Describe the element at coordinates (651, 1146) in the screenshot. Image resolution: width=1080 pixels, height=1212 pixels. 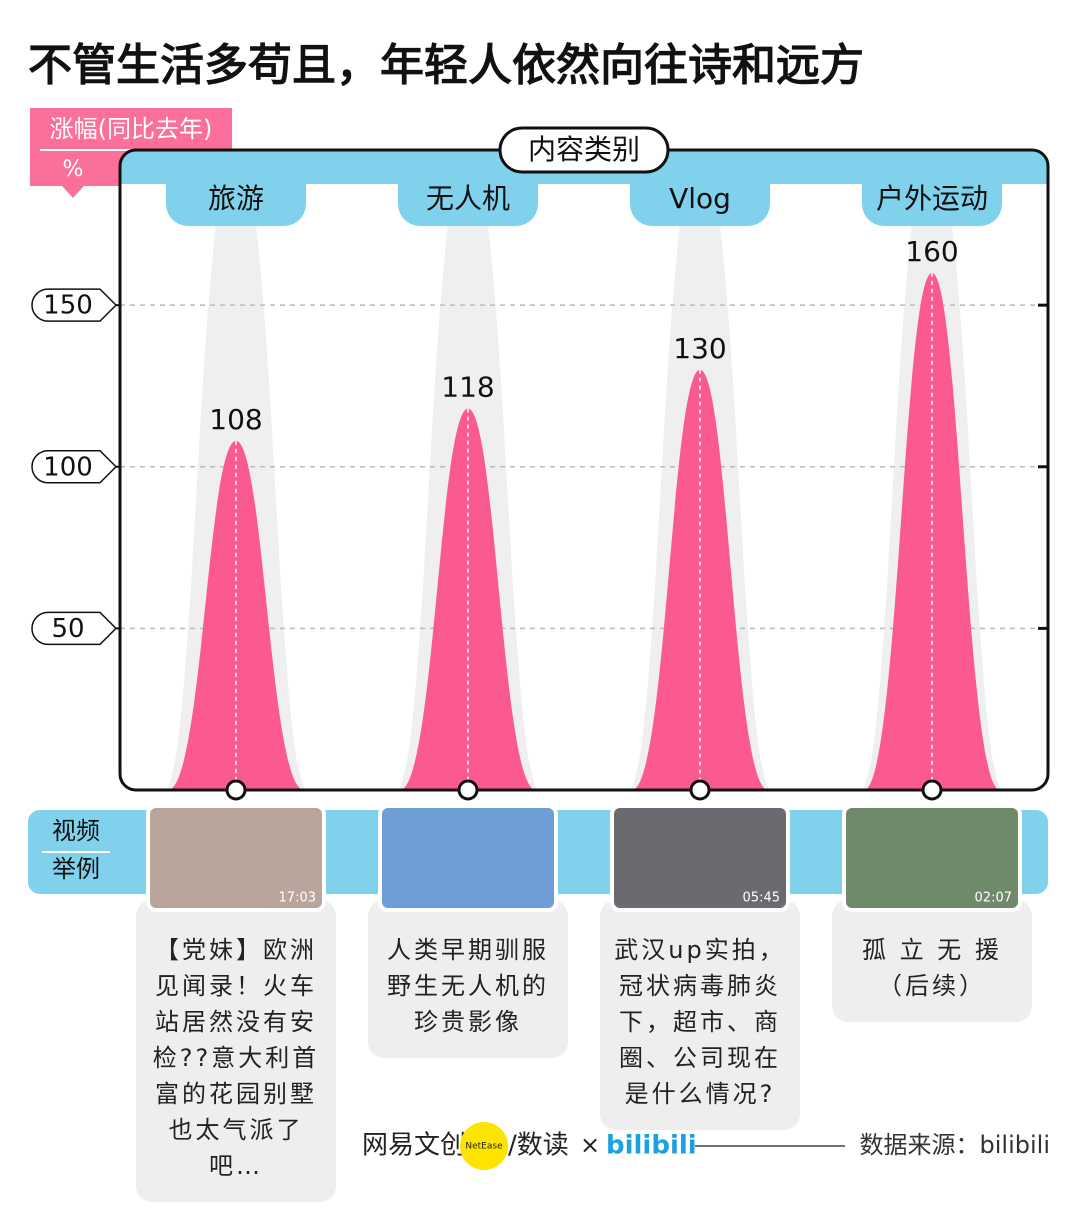
I see `credit-partner: bilibili` at that location.